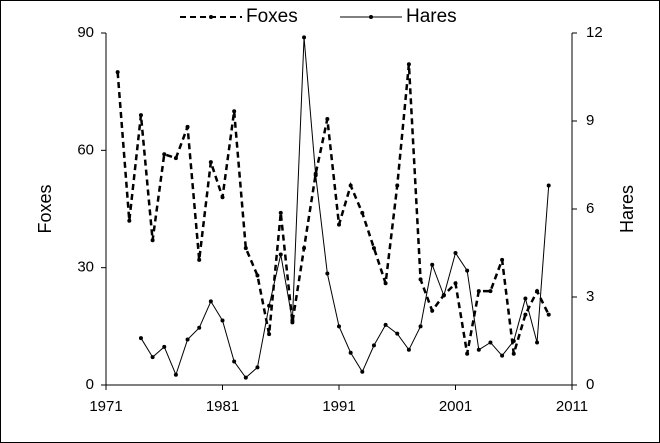 Image resolution: width=660 pixels, height=443 pixels. Describe the element at coordinates (272, 16) in the screenshot. I see `legend-label: Foxes` at that location.